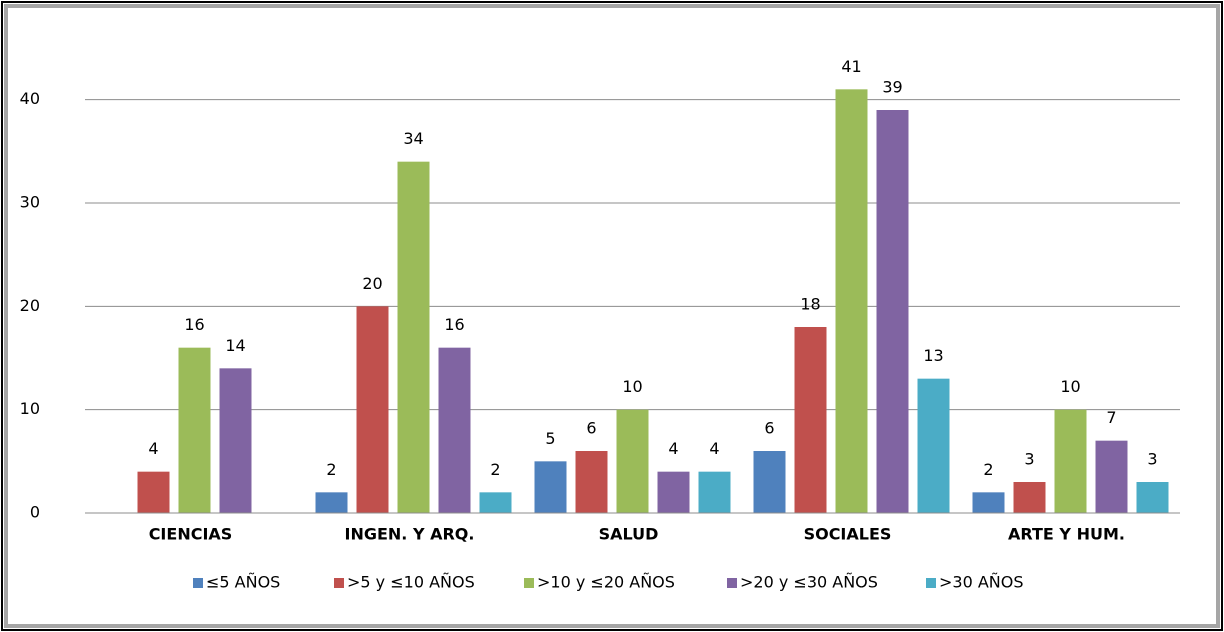  I want to click on x-tick-label: CIENCIAS, so click(191, 534).